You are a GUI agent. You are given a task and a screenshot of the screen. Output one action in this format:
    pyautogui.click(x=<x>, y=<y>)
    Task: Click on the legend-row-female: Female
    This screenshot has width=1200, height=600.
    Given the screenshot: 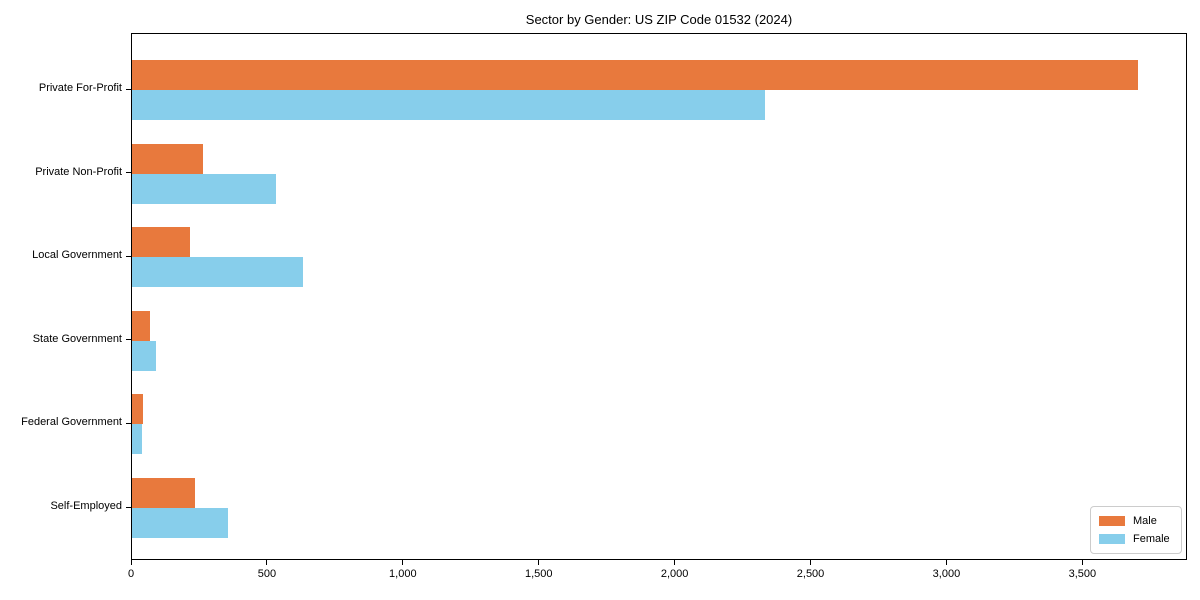 What is the action you would take?
    pyautogui.click(x=1136, y=539)
    